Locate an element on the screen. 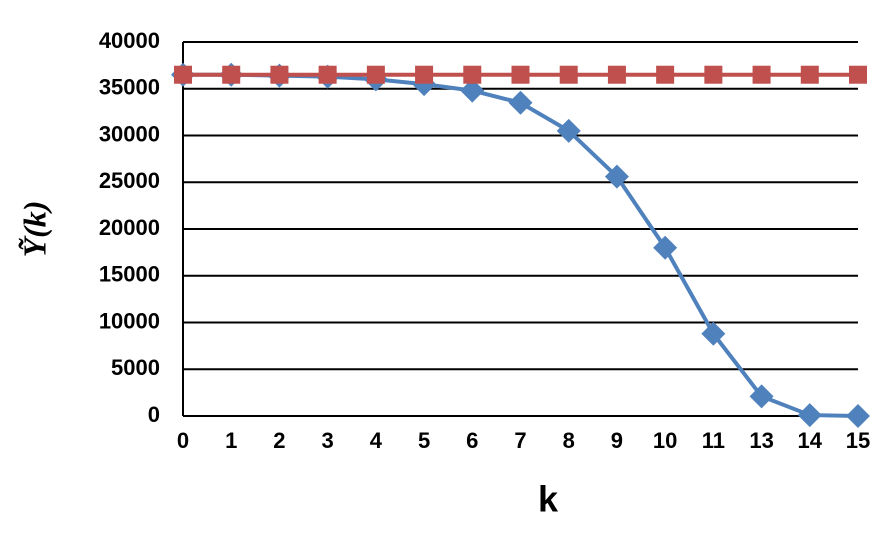  x-tick-label: 5 is located at coordinates (424, 440).